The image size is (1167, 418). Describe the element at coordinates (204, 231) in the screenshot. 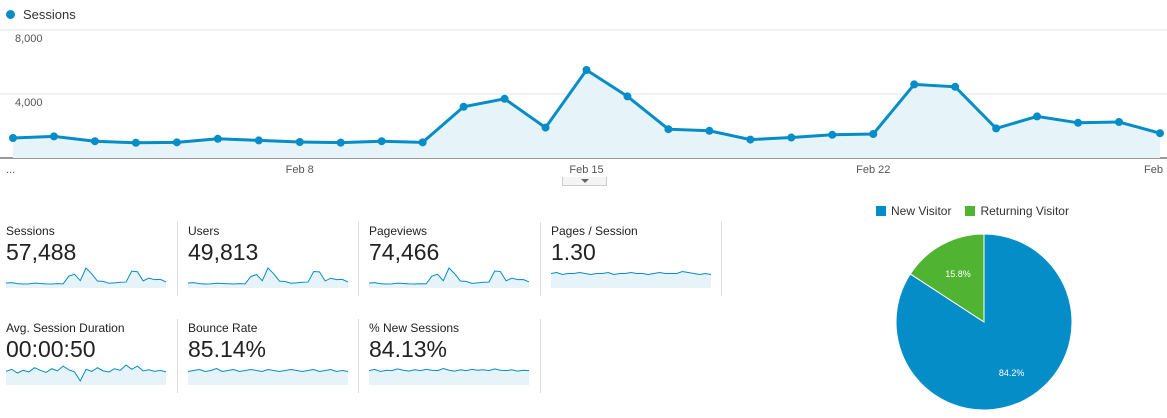

I see `metric-label: Users` at that location.